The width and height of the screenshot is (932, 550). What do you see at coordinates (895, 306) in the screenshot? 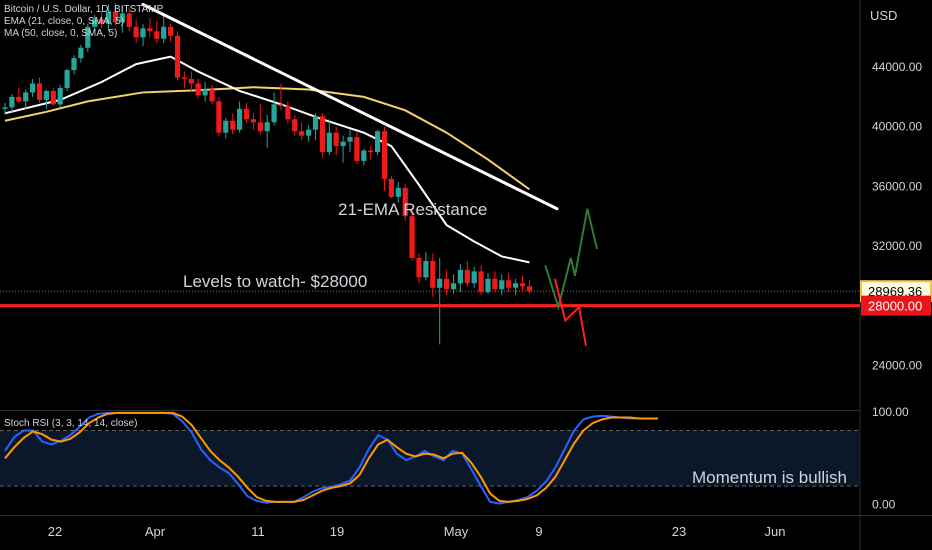
I see `level-tag: 28000.00` at bounding box center [895, 306].